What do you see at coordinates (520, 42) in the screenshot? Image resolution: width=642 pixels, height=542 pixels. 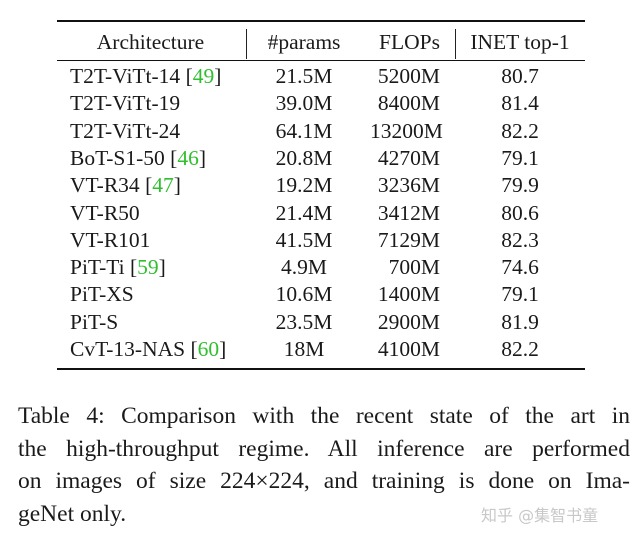 I see `header-top1: INET top-1` at bounding box center [520, 42].